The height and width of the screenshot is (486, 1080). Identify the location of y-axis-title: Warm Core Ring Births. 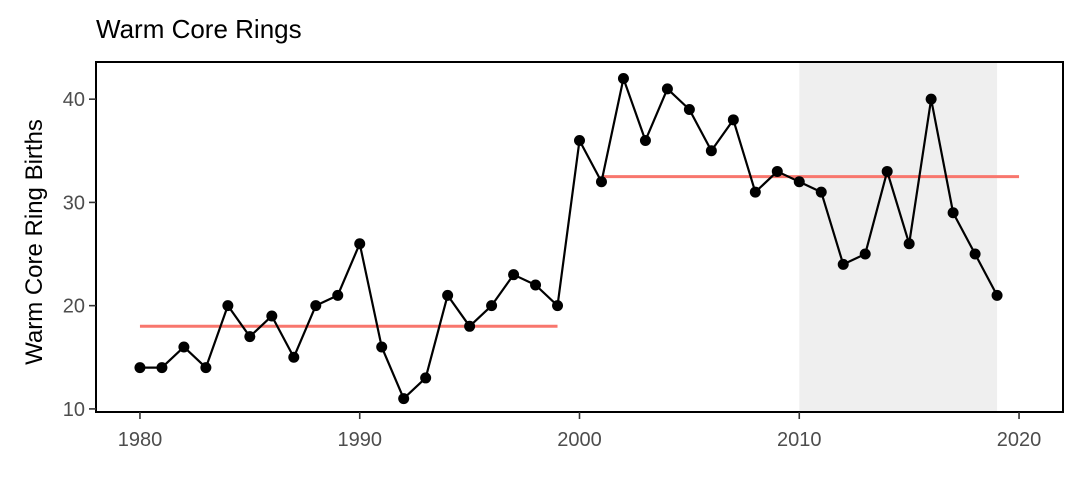
(34, 242).